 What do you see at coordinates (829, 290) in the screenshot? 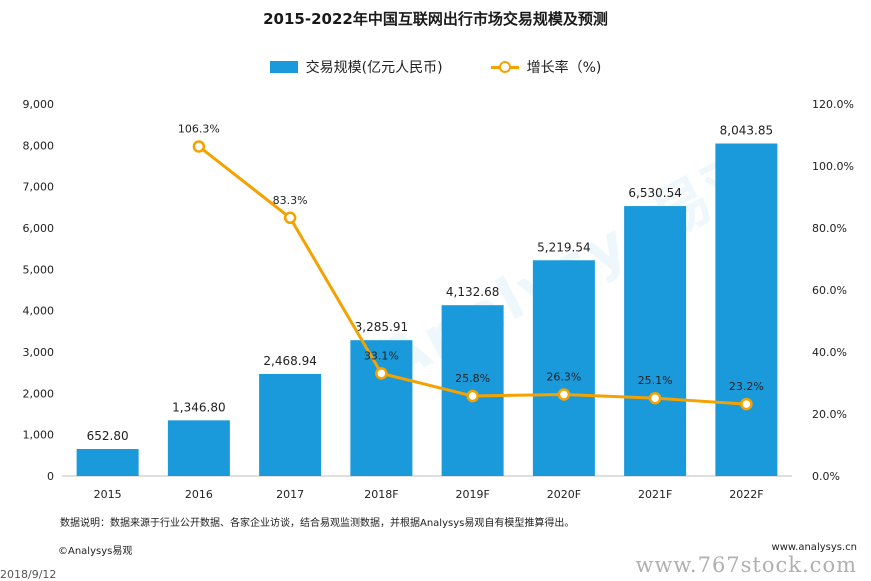
I see `y-right-tick-label: 60.0%` at bounding box center [829, 290].